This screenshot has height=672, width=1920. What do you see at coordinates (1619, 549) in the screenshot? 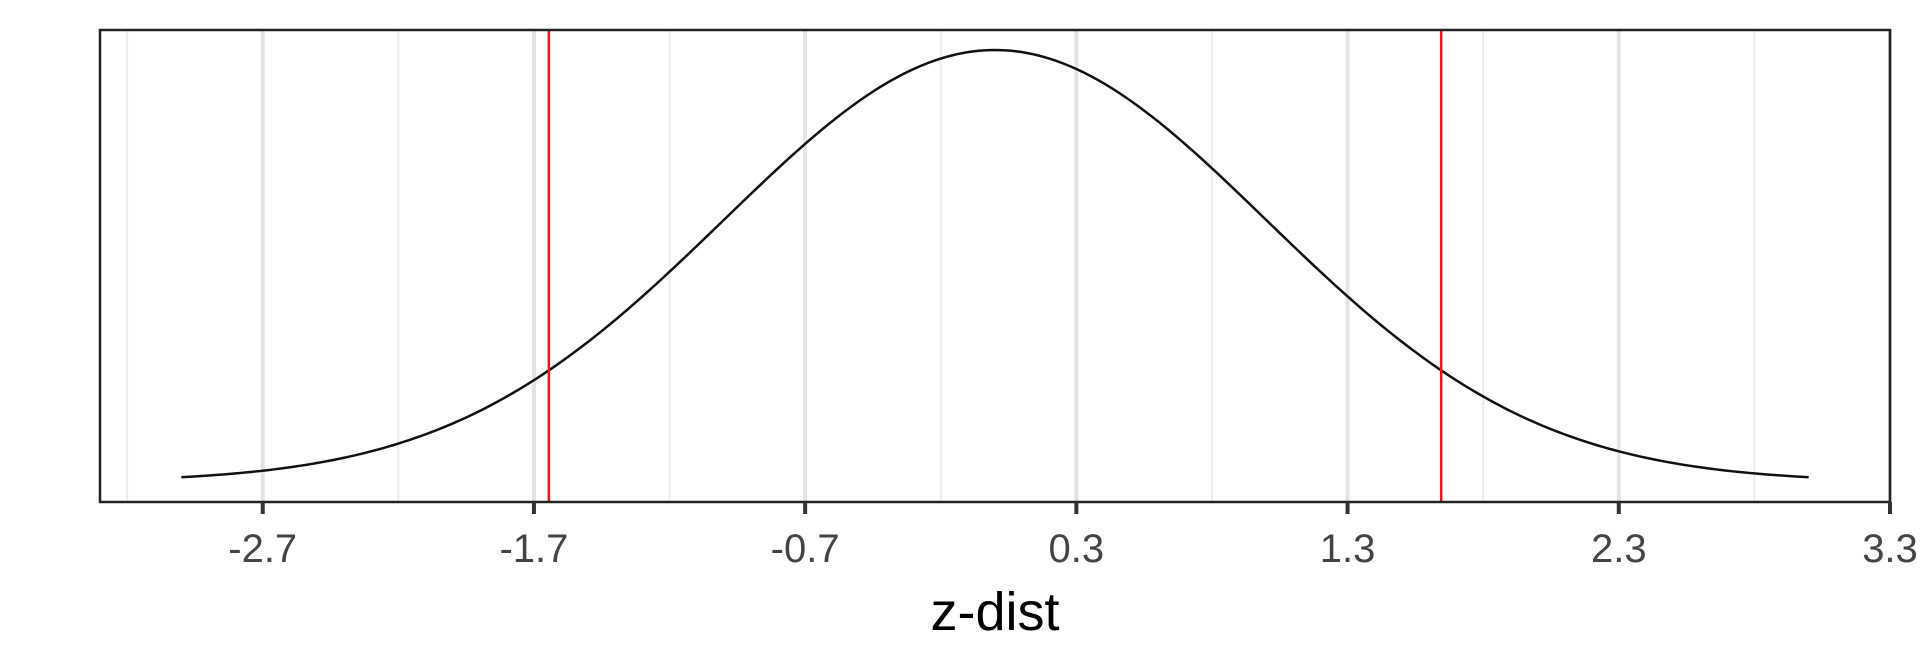
I see `x-tick-label: 2.3` at bounding box center [1619, 549].